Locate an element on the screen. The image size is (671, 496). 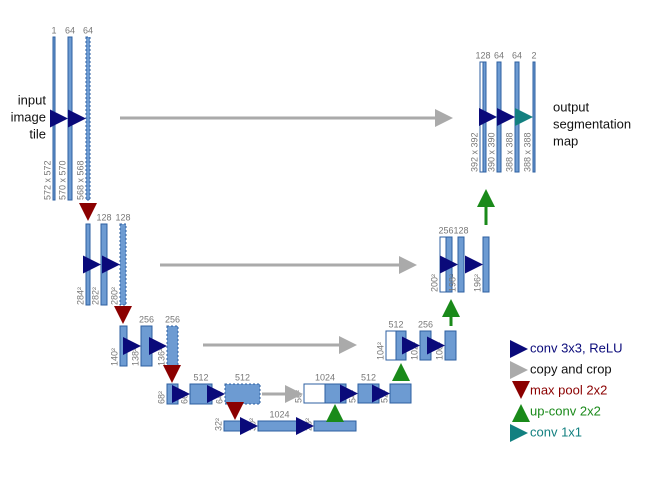
legend-label: conv 1x1 is located at coordinates (556, 431).